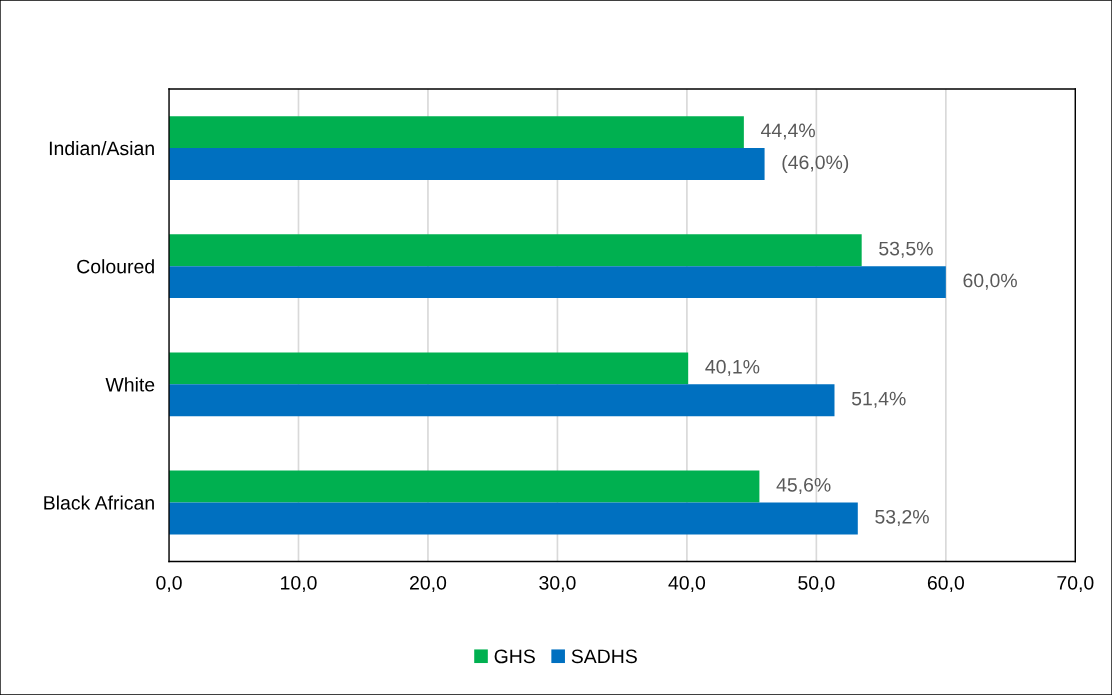  Describe the element at coordinates (787, 131) in the screenshot. I see `data-label: 44,4%` at that location.